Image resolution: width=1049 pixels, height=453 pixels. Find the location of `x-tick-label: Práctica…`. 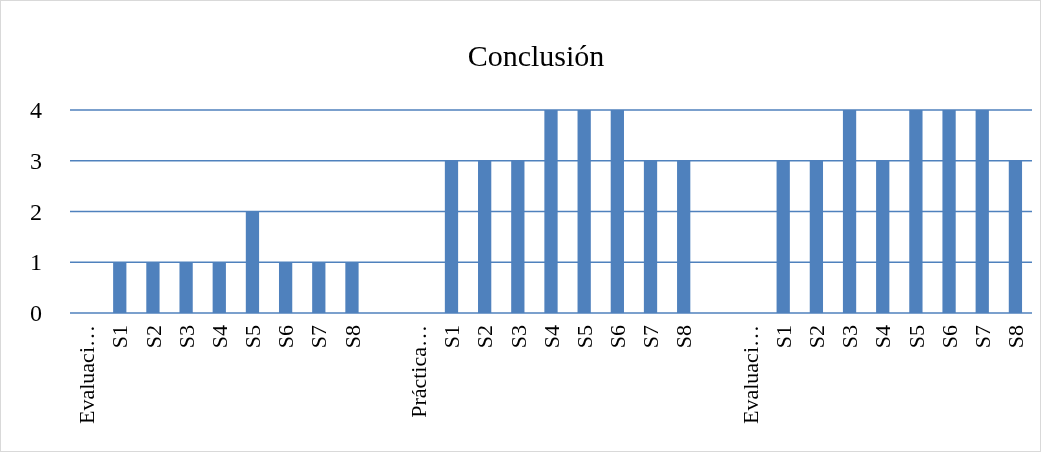

x-tick-label: Práctica… is located at coordinates (419, 371).